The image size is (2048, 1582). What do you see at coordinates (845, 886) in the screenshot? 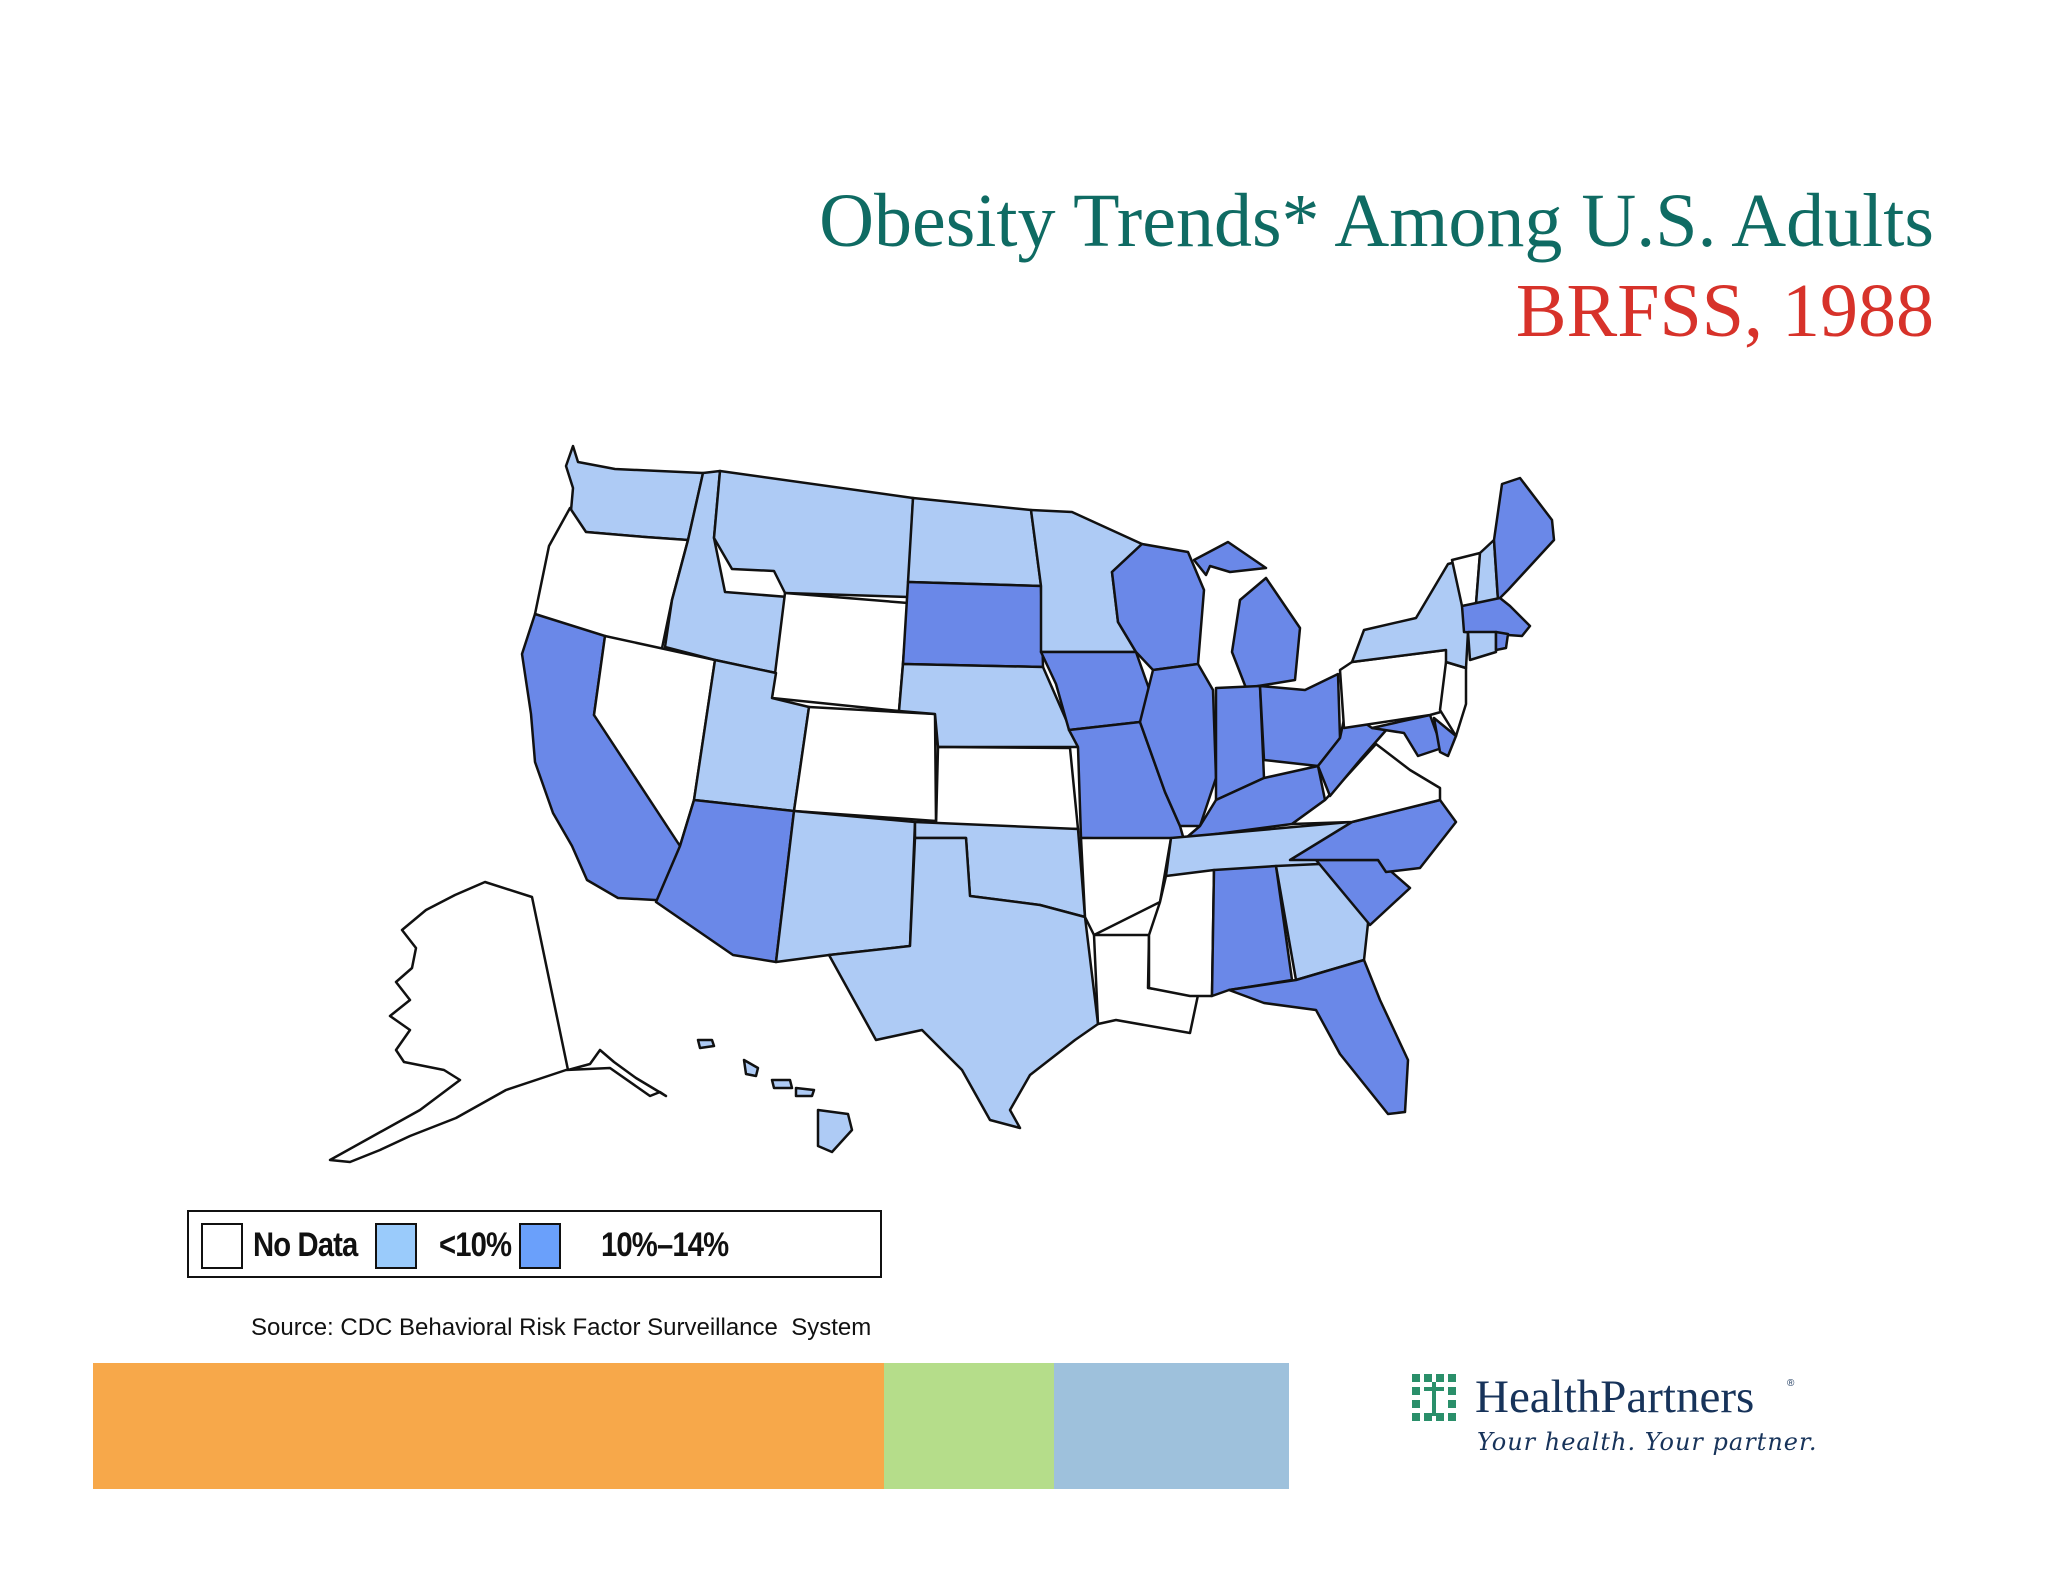
I see `state-NM` at bounding box center [845, 886].